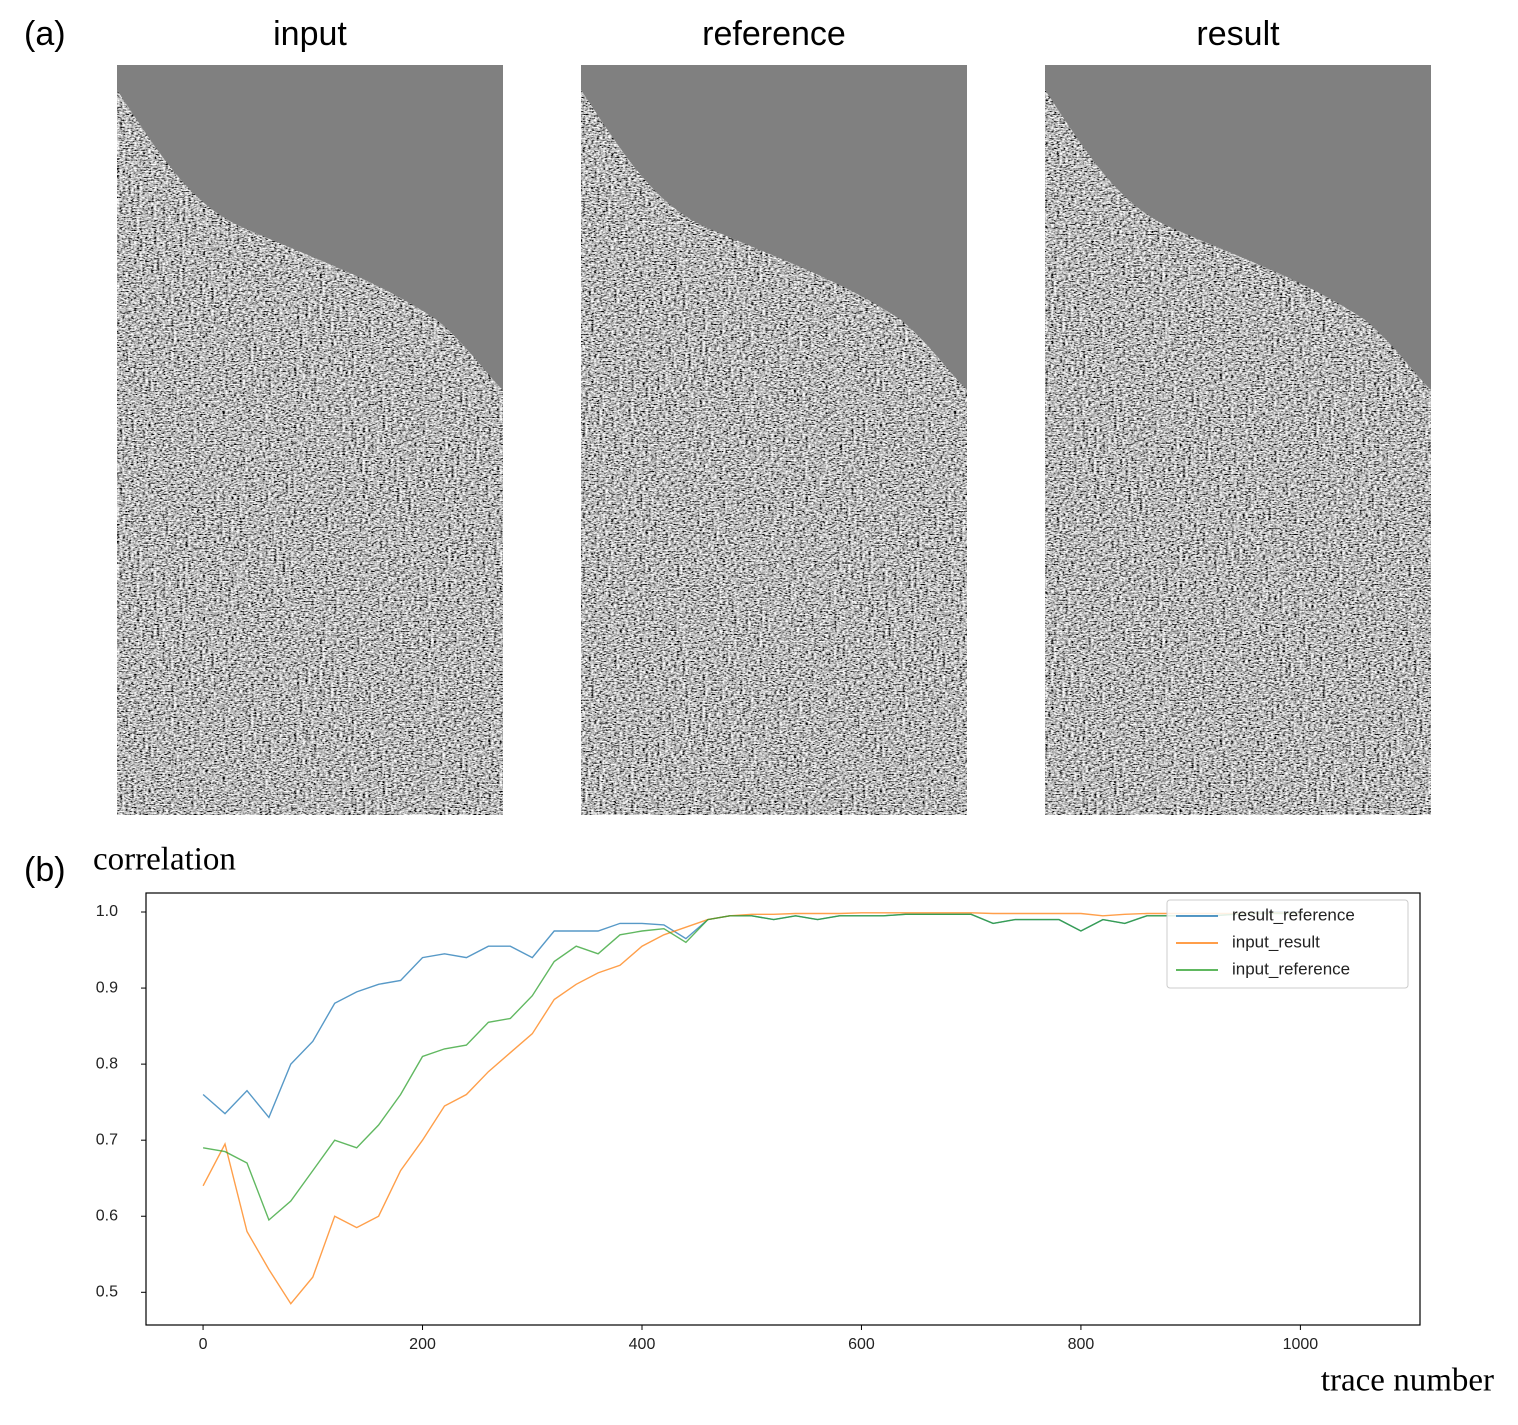 The image size is (1518, 1425). What do you see at coordinates (422, 1344) in the screenshot?
I see `x-tick-label: 200` at bounding box center [422, 1344].